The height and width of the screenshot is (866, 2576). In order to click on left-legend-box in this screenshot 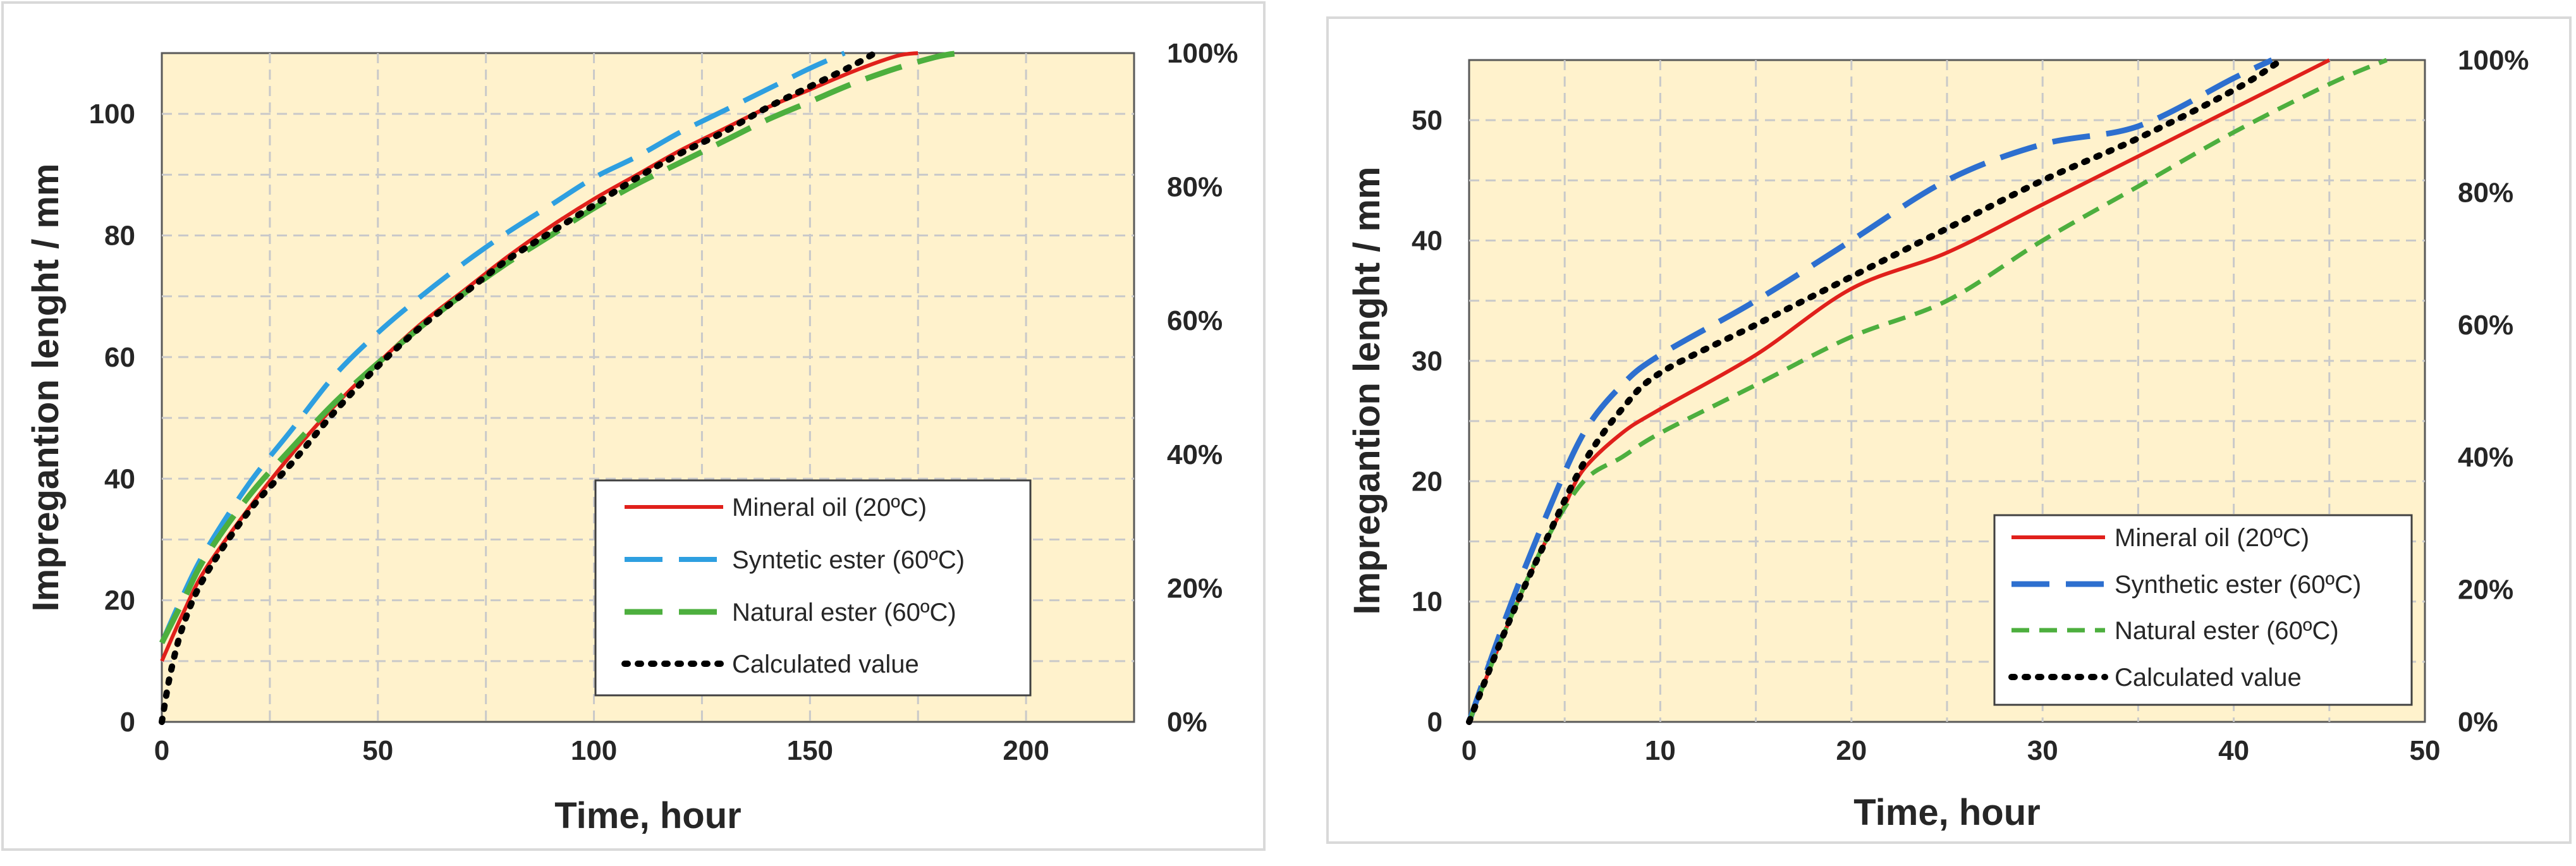, I will do `click(813, 588)`.